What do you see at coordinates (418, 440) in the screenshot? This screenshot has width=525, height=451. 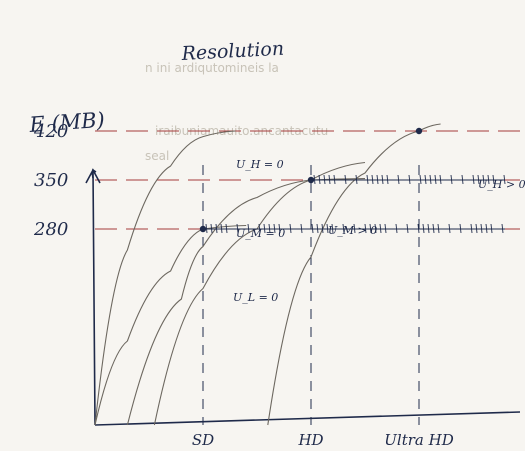 I see `x-tick-label: Ultra HD` at bounding box center [418, 440].